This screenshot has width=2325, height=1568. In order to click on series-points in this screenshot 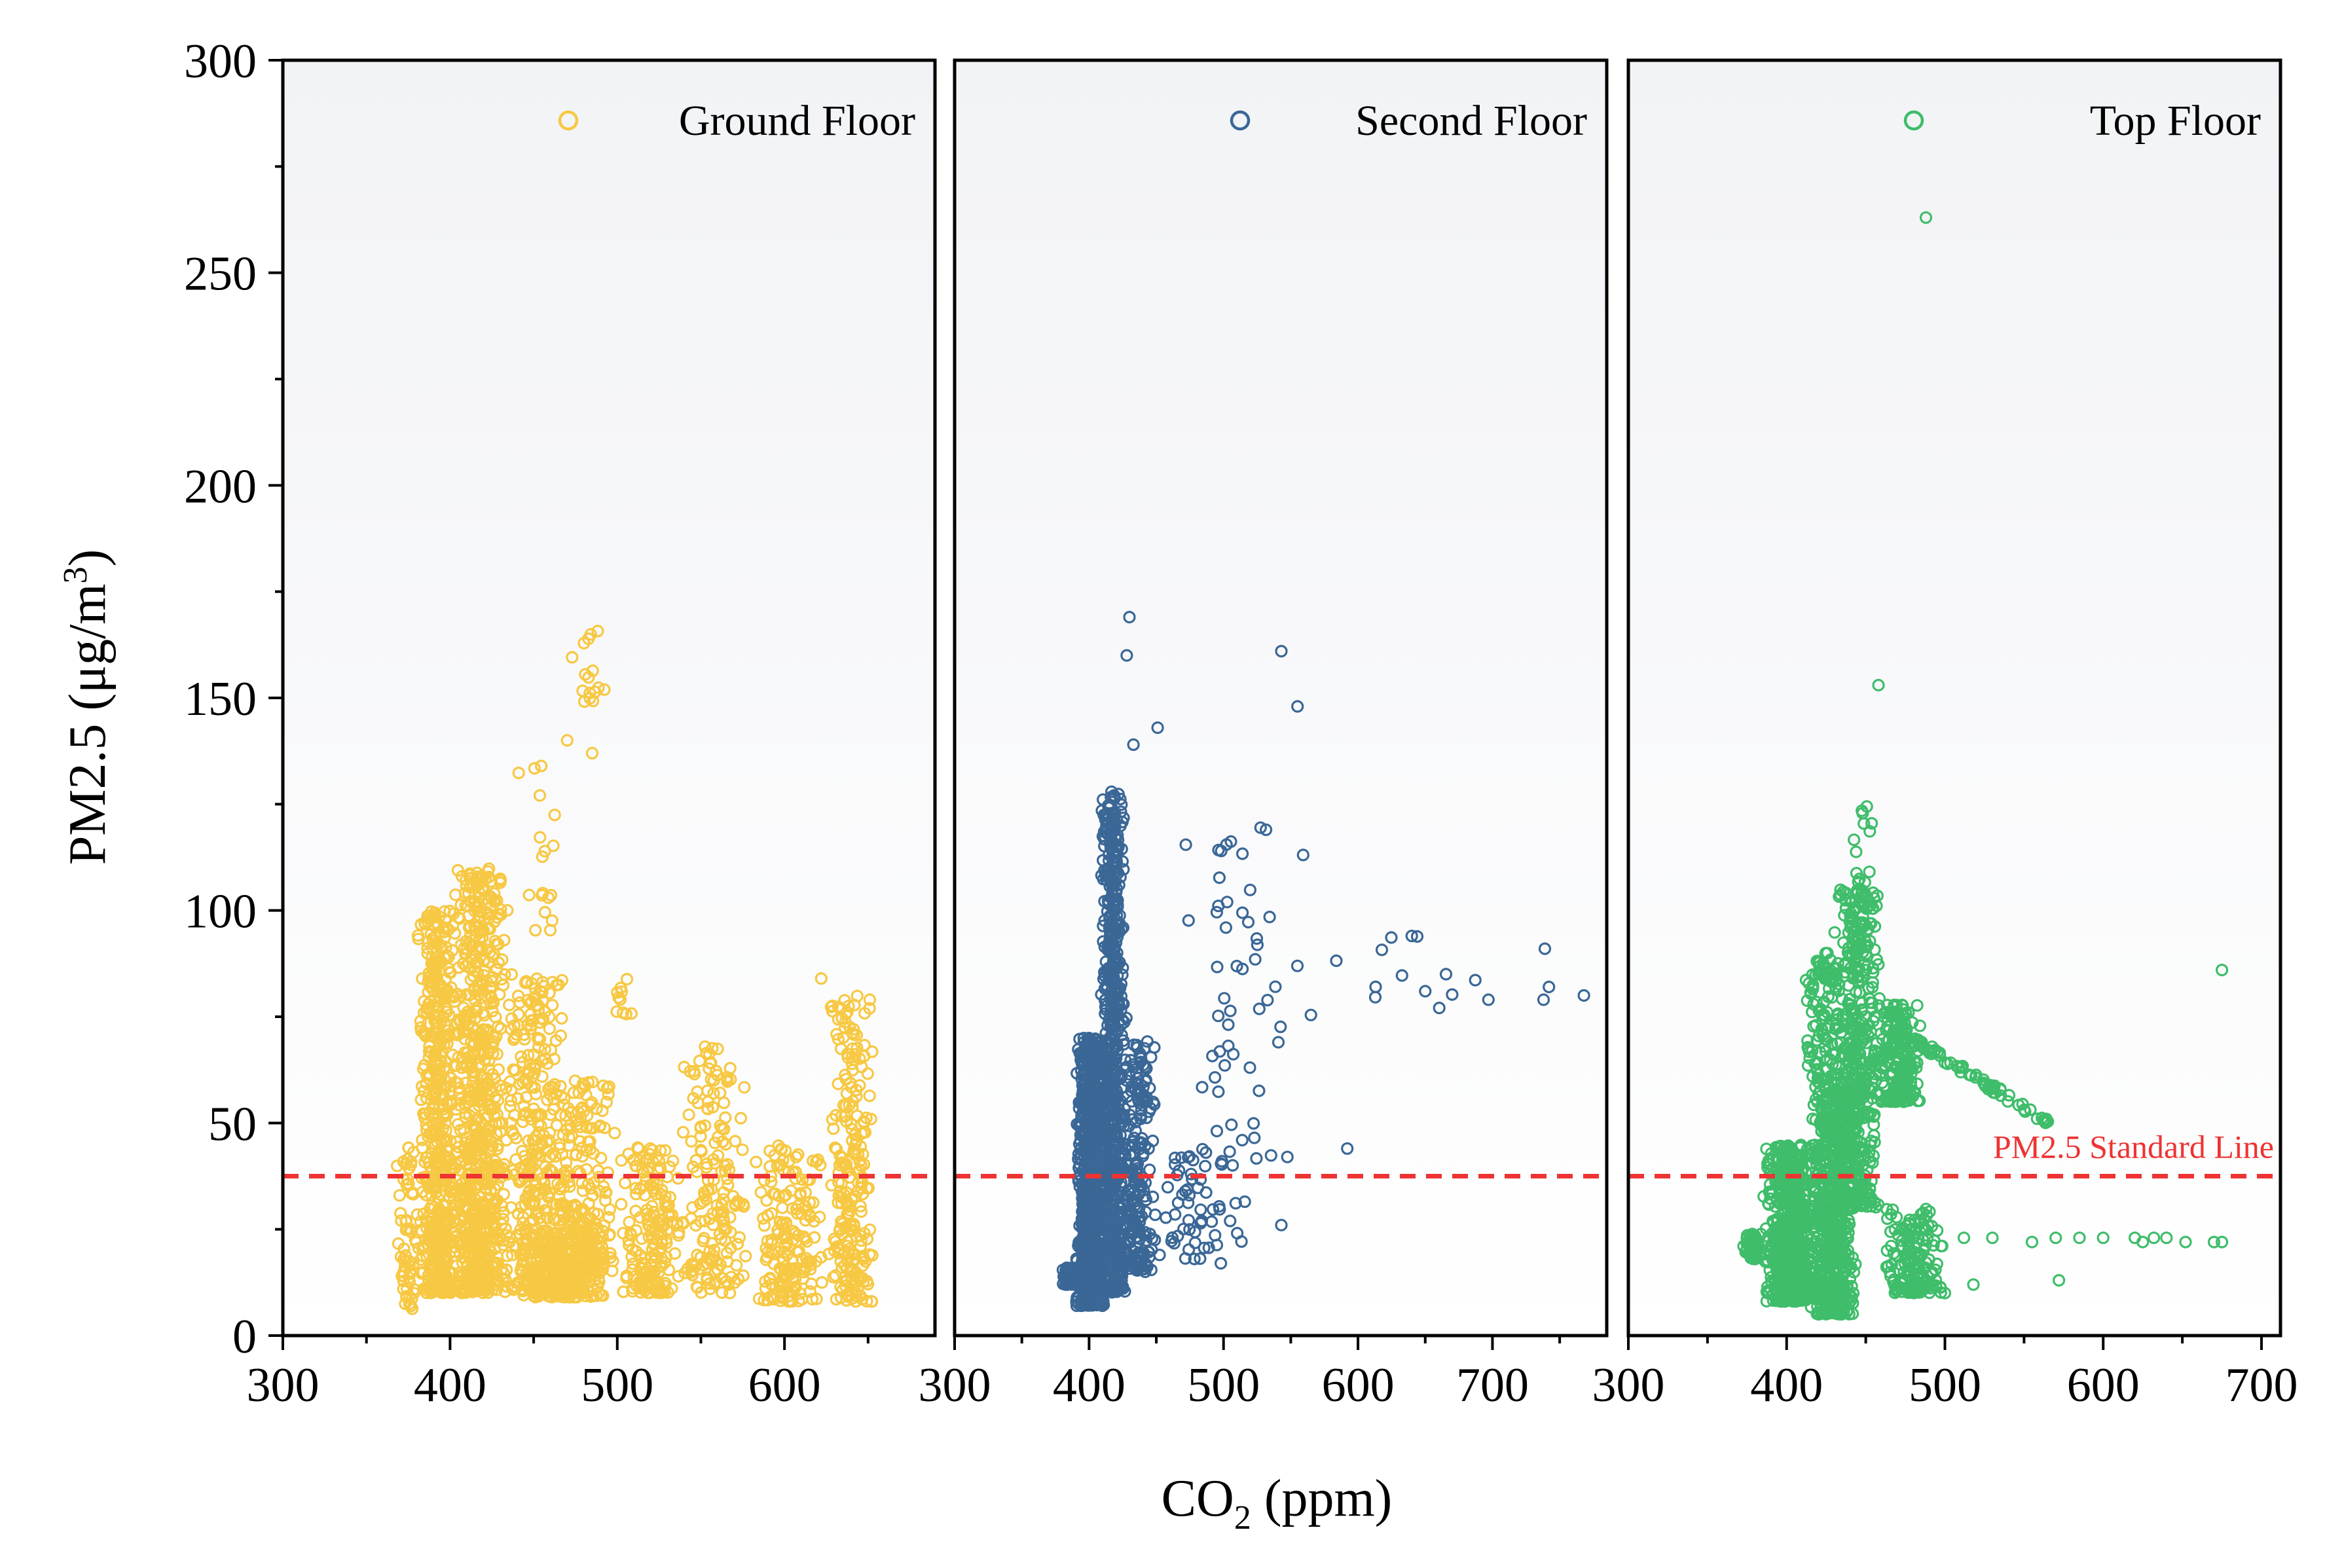, I will do `click(1323, 961)`.